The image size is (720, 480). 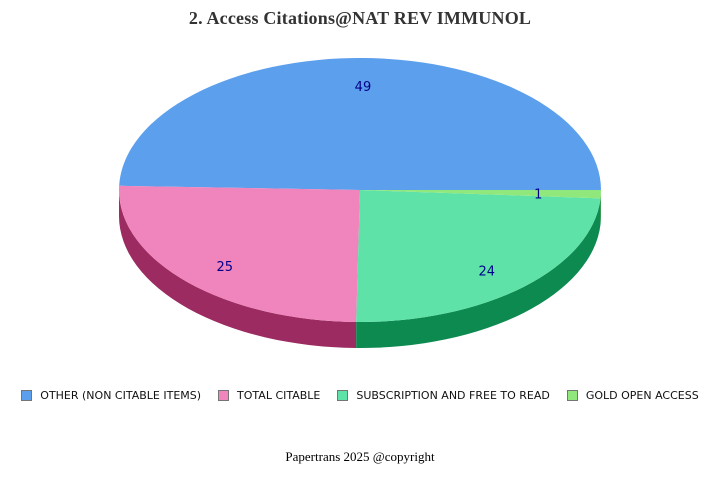 What do you see at coordinates (486, 272) in the screenshot?
I see `pie-value-label-subscription-and-free-to-read: 24` at bounding box center [486, 272].